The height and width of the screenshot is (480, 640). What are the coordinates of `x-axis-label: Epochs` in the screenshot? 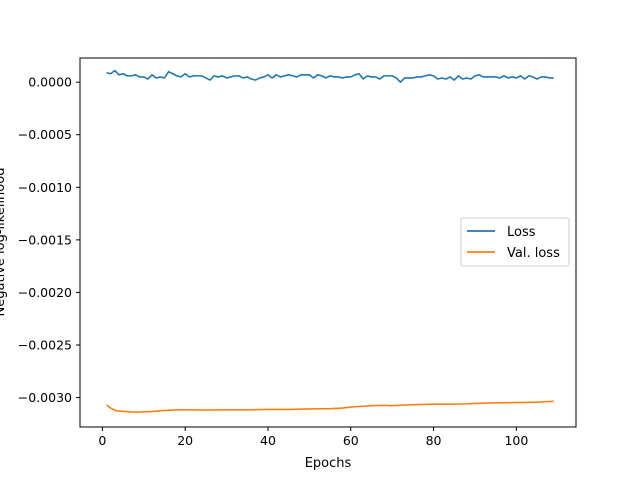 It's located at (328, 463).